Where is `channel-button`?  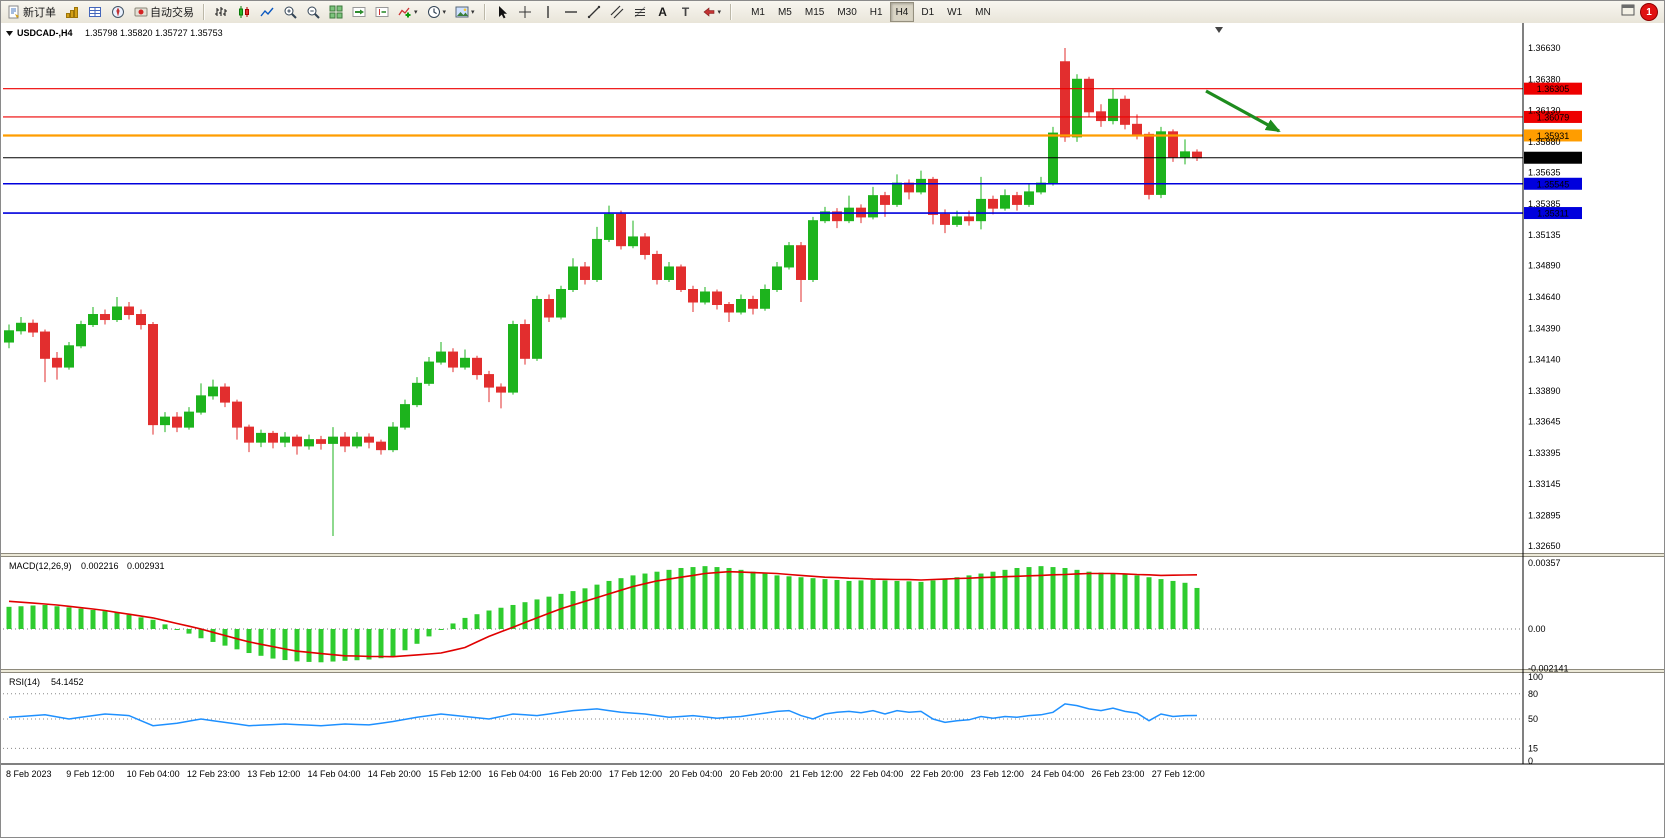 channel-button is located at coordinates (617, 12).